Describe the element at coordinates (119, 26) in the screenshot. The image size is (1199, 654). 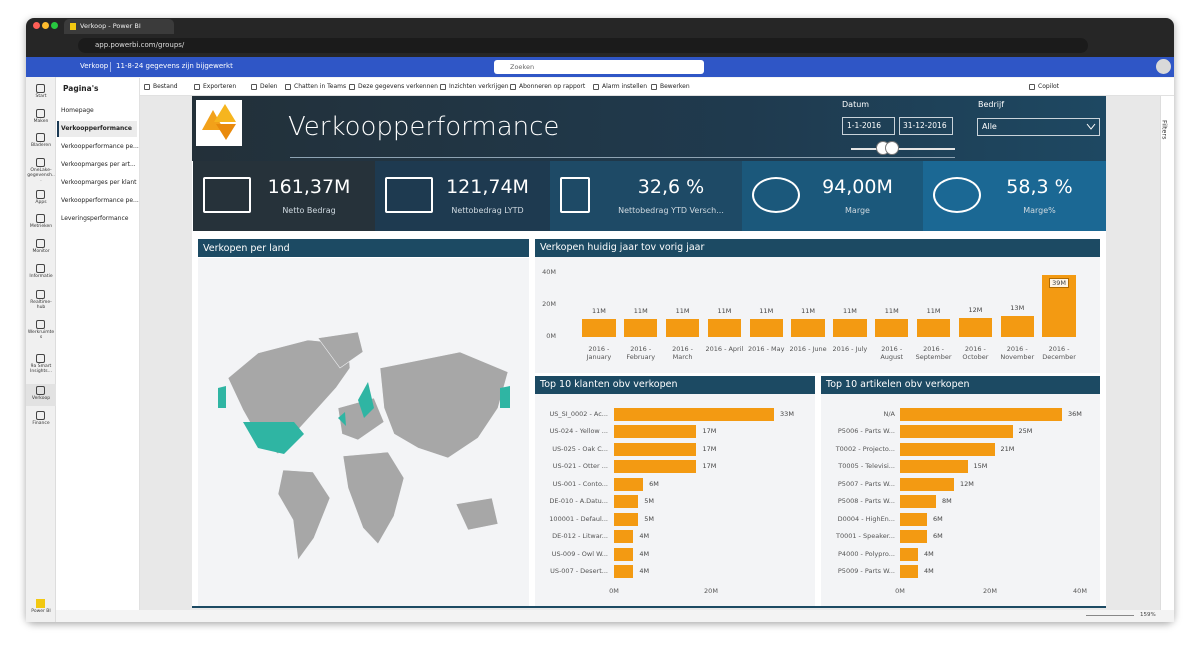
I see `tab` at that location.